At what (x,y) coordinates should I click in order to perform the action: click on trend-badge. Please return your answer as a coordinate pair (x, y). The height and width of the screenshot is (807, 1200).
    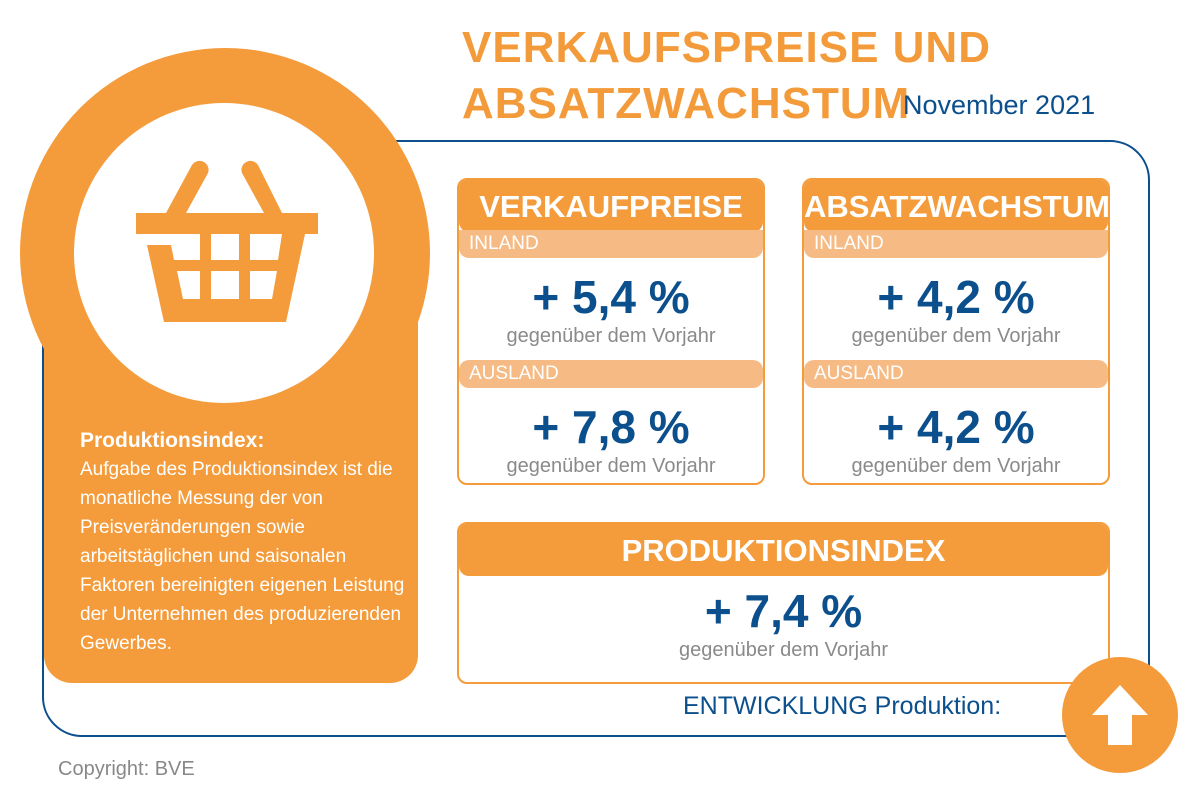
    Looking at the image, I should click on (1120, 715).